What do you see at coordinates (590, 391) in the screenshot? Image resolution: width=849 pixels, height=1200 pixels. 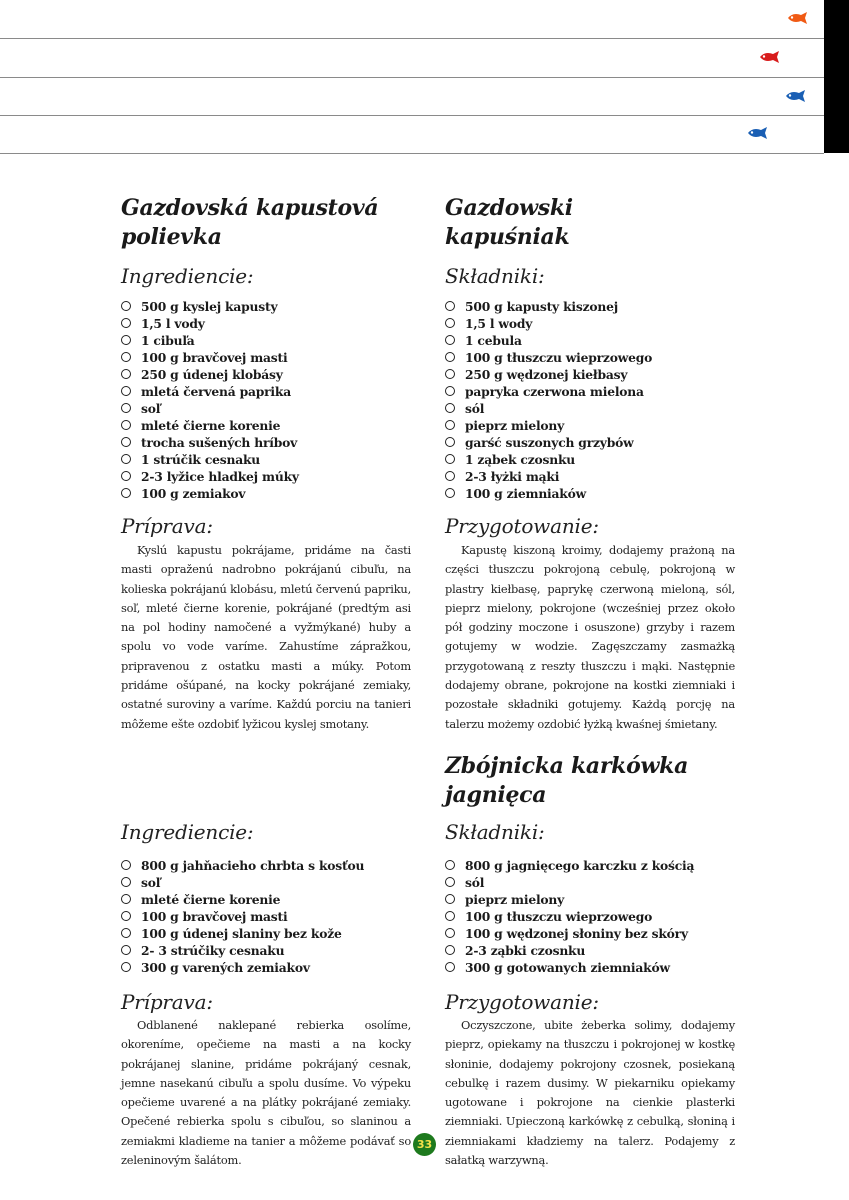 I see `ingredient-item: papryka czerwona mielona` at bounding box center [590, 391].